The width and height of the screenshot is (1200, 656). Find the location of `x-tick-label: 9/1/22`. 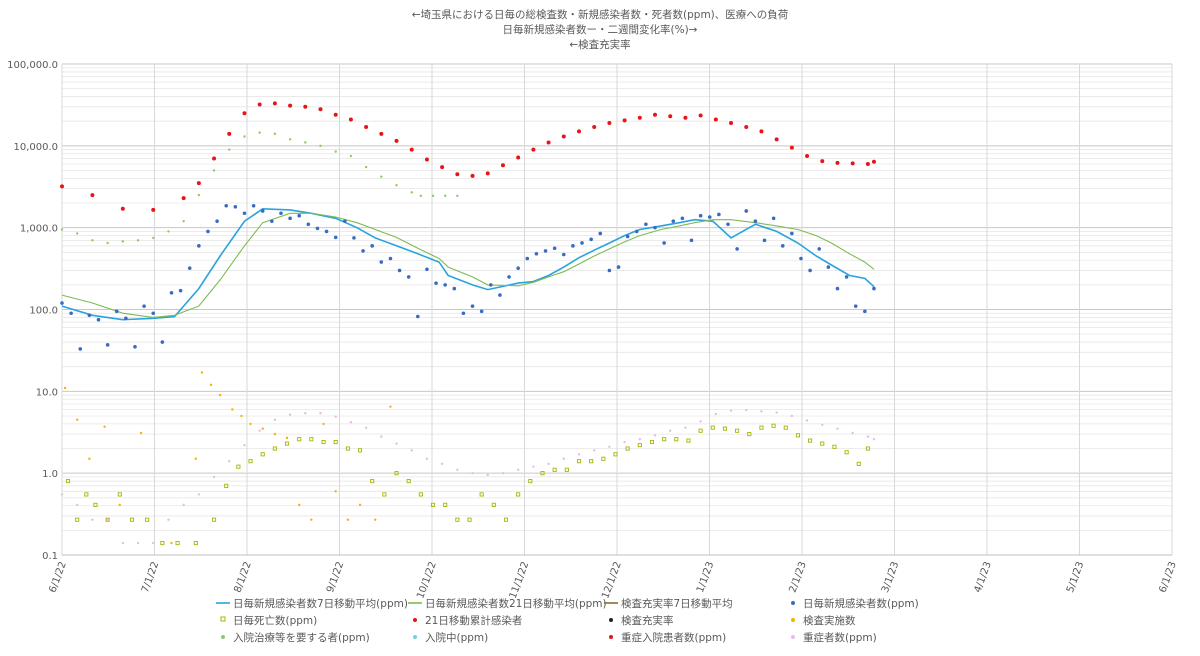

x-tick-label: 9/1/22 is located at coordinates (335, 577).